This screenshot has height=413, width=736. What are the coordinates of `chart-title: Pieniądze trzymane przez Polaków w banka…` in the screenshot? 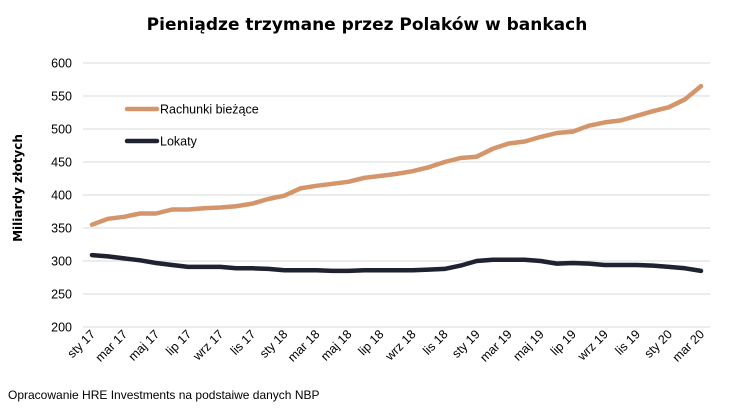 It's located at (367, 25).